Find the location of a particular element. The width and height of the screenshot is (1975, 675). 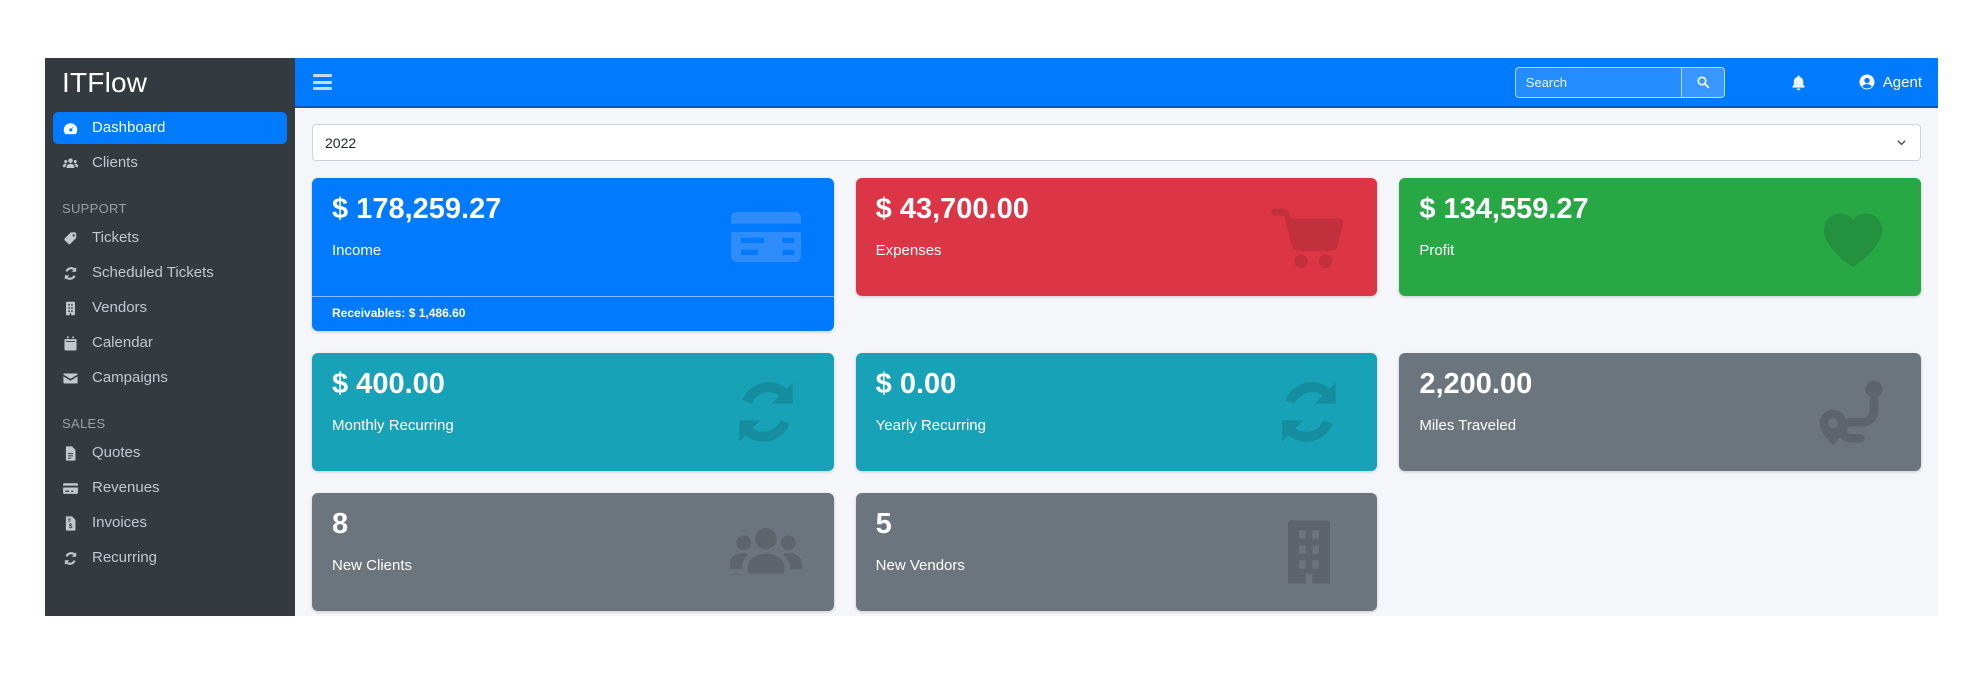

sidebar-item-calendar: Calendar is located at coordinates (170, 343).